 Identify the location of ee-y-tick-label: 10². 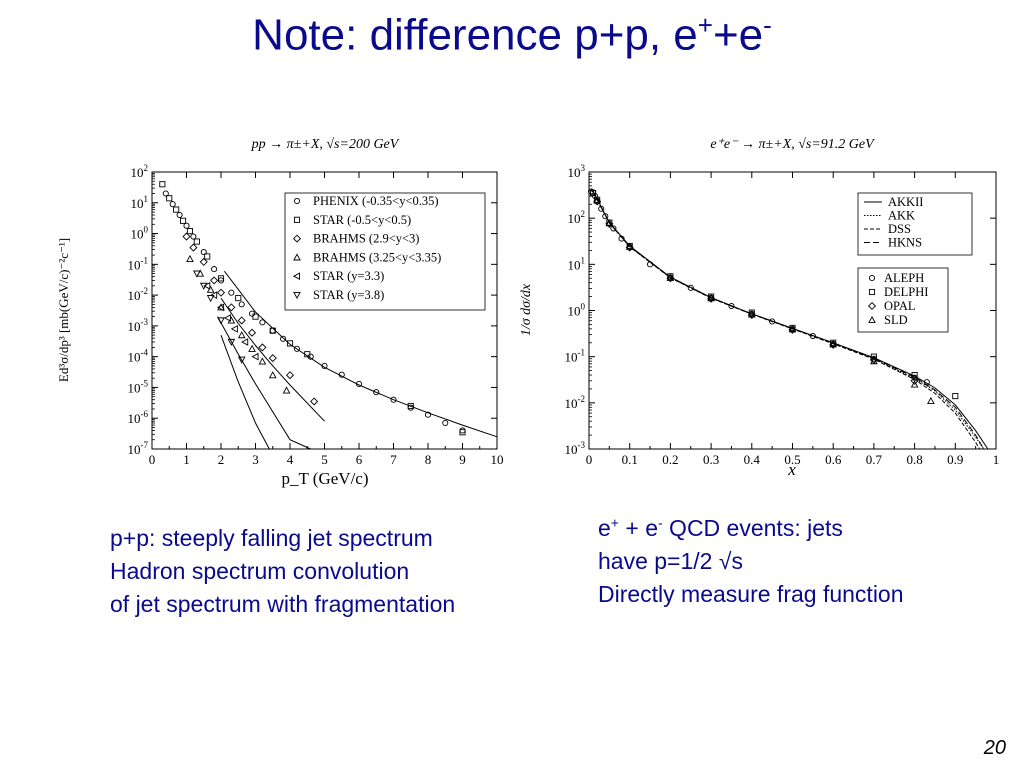
(577, 217).